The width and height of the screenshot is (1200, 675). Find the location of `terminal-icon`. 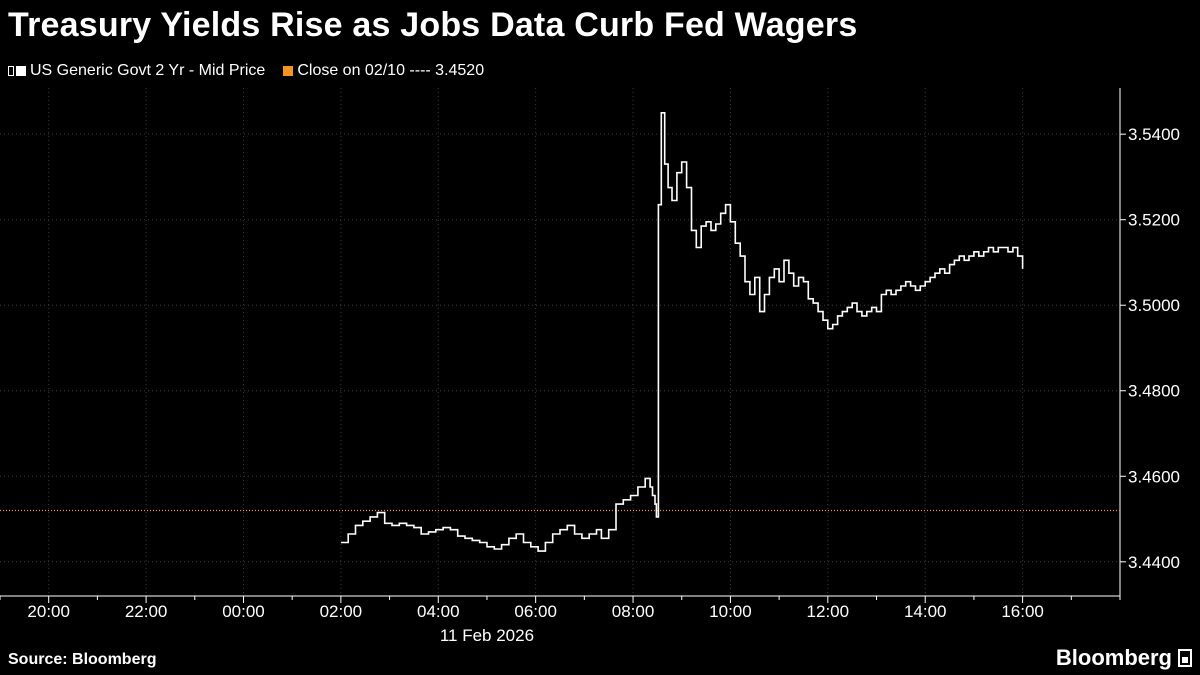

terminal-icon is located at coordinates (1185, 658).